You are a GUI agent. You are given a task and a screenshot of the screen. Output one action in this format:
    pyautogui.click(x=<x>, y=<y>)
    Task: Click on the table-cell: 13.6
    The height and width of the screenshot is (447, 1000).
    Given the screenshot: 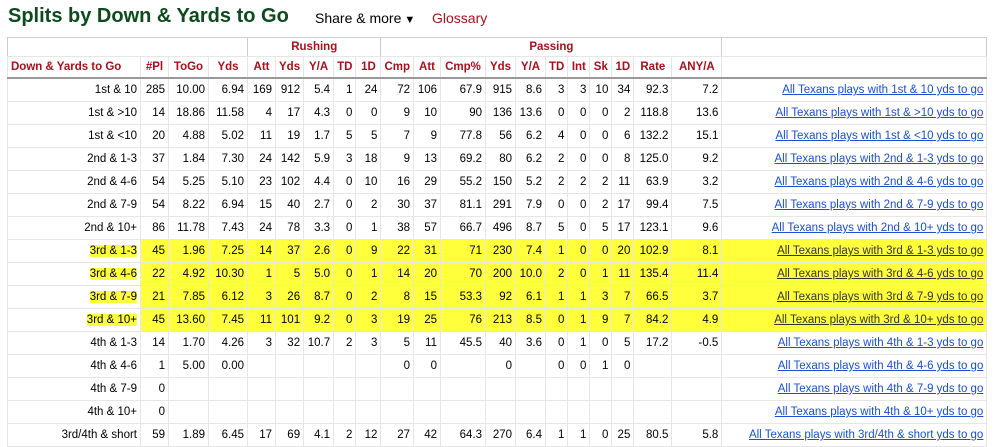 What is the action you would take?
    pyautogui.click(x=697, y=113)
    